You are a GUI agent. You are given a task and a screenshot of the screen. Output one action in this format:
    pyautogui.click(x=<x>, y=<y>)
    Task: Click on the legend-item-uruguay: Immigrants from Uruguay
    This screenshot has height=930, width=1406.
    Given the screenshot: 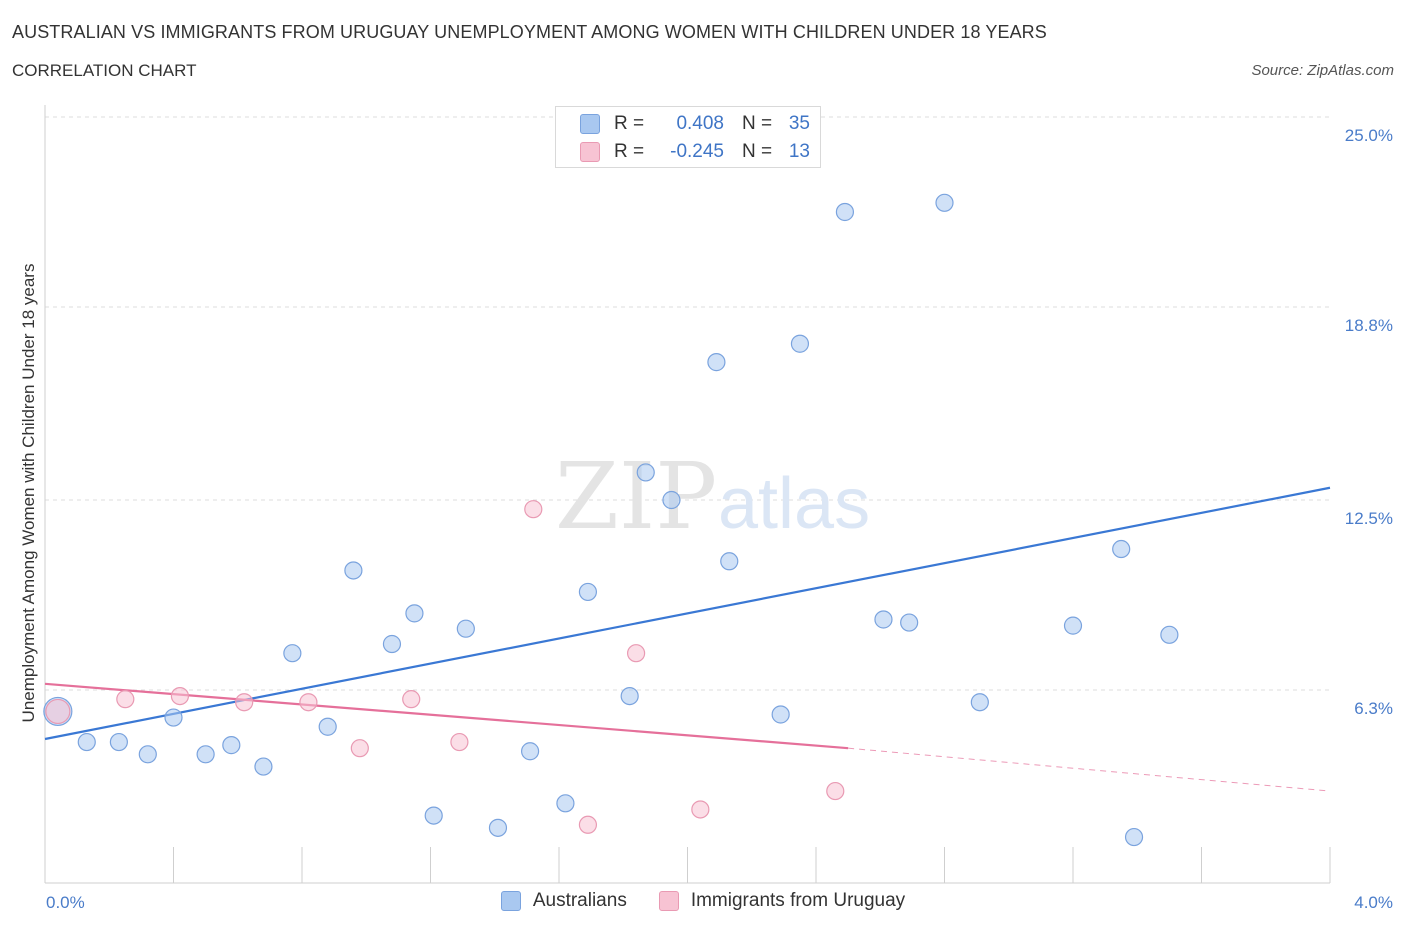 What is the action you would take?
    pyautogui.click(x=782, y=901)
    